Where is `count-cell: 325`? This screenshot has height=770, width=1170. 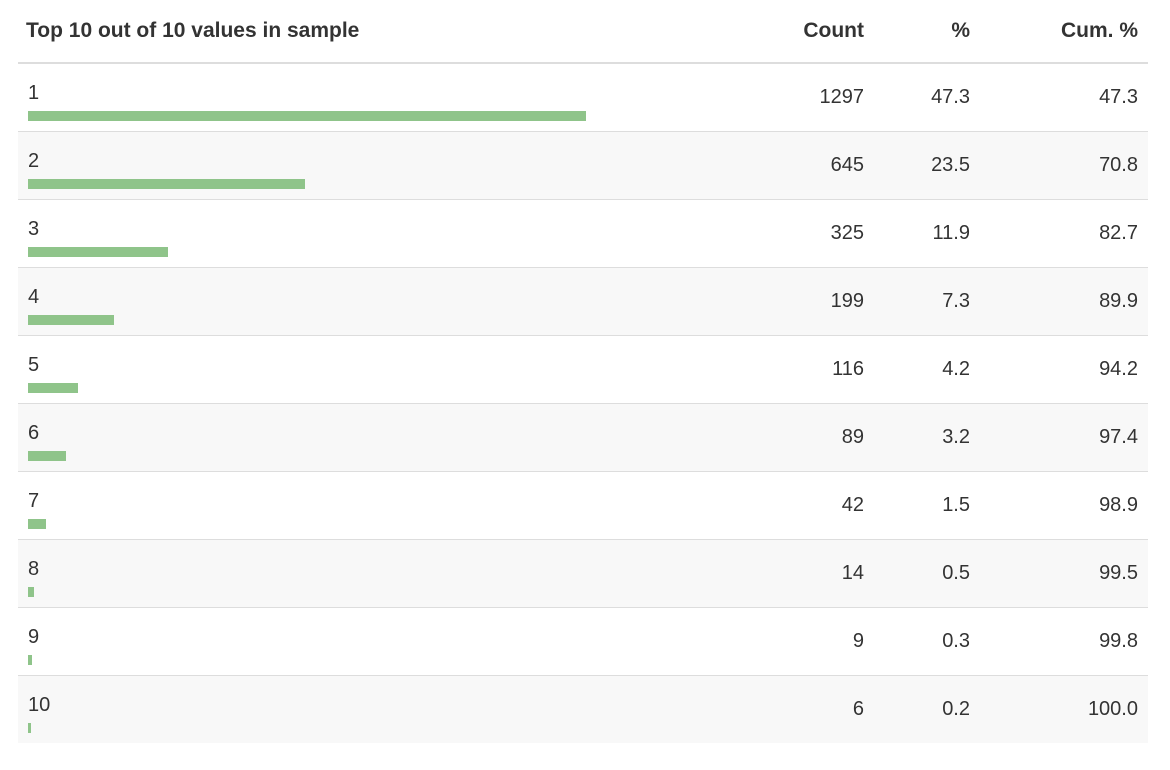 count-cell: 325 is located at coordinates (816, 233).